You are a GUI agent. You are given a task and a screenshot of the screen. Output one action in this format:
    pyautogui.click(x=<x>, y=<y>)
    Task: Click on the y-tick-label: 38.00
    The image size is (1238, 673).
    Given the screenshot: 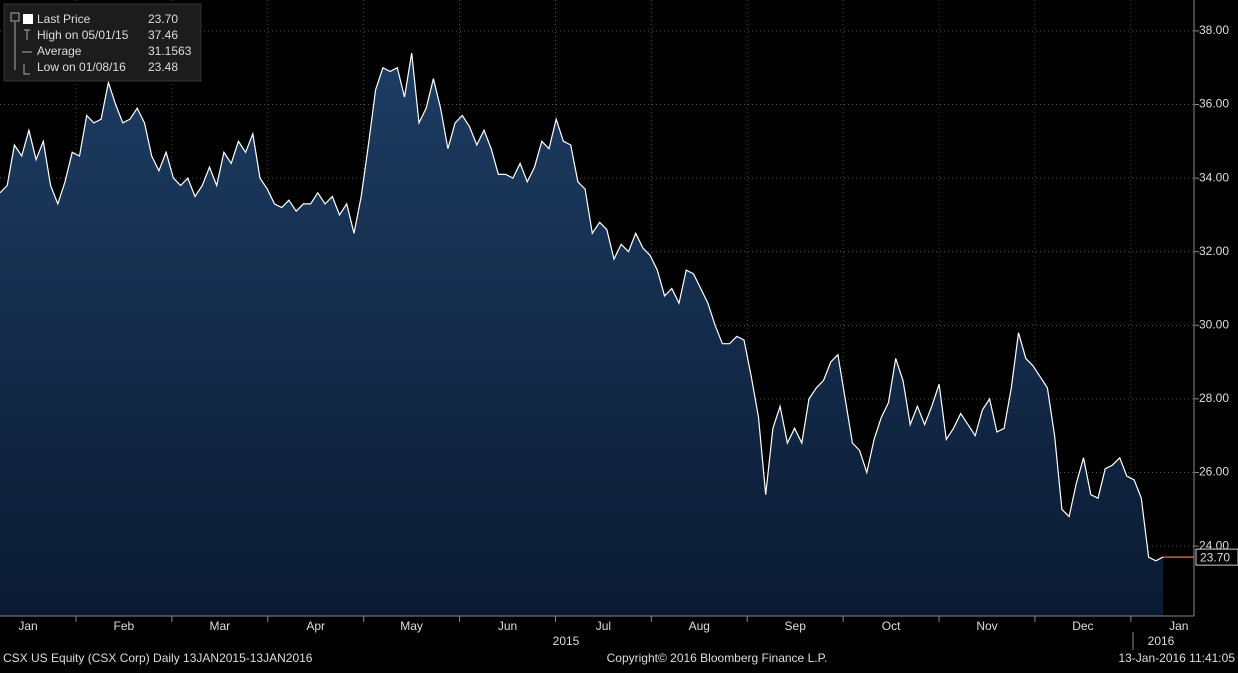 What is the action you would take?
    pyautogui.click(x=1214, y=30)
    